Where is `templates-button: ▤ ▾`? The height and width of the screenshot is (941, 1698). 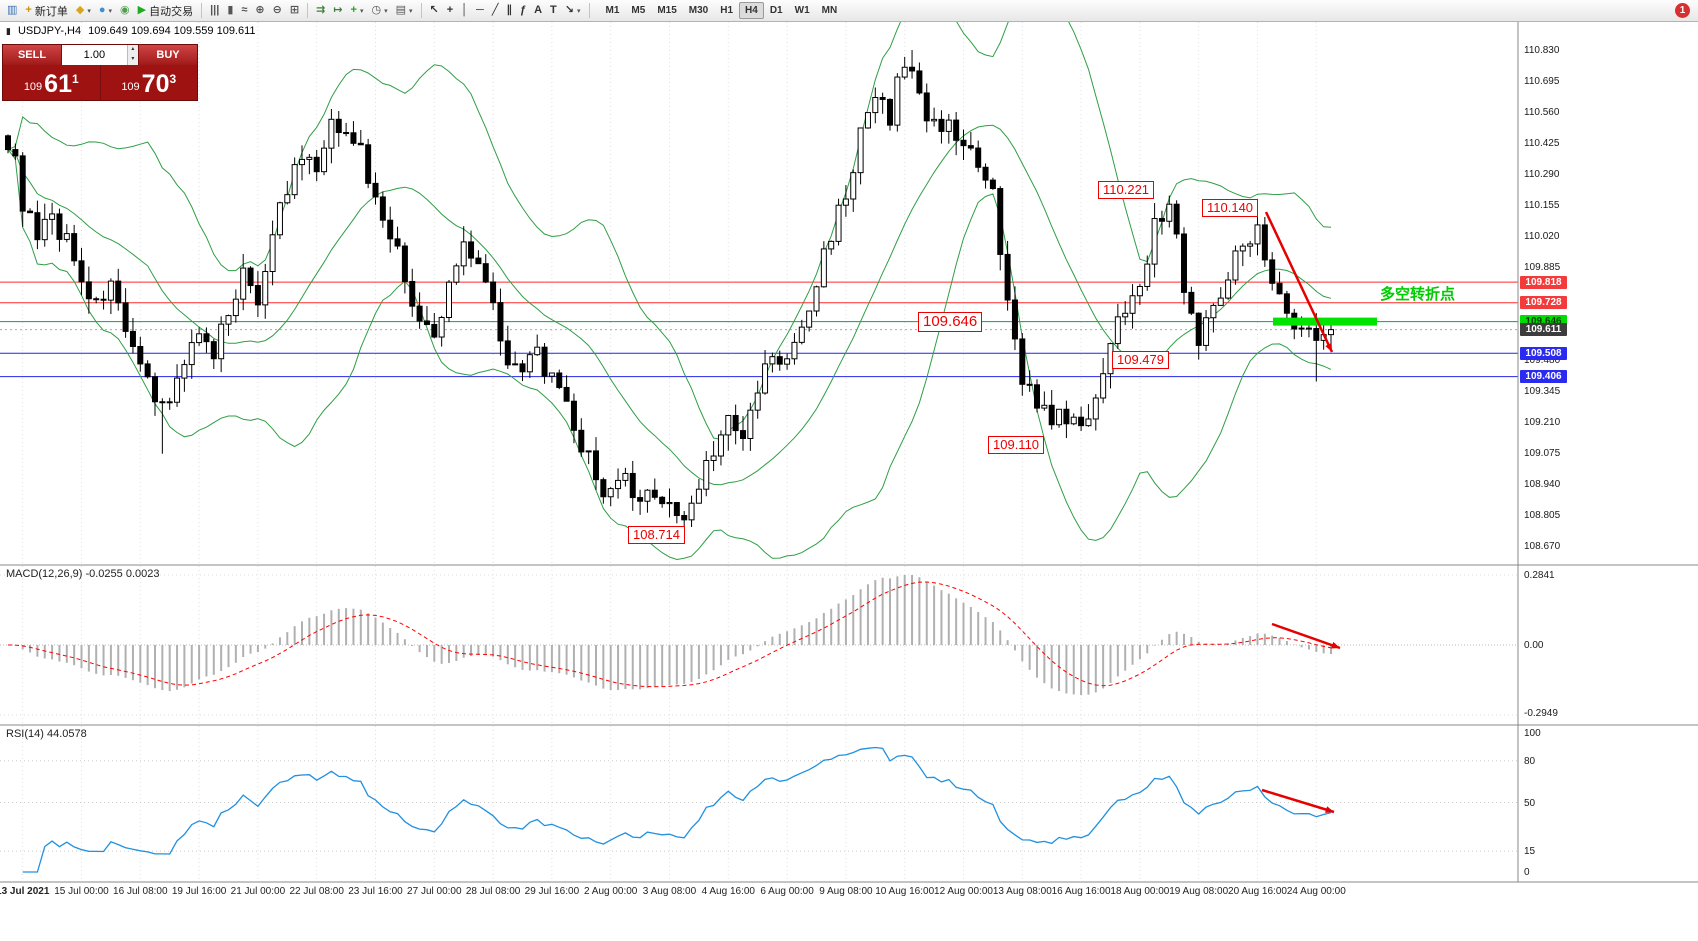
templates-button: ▤ ▾ is located at coordinates (404, 11).